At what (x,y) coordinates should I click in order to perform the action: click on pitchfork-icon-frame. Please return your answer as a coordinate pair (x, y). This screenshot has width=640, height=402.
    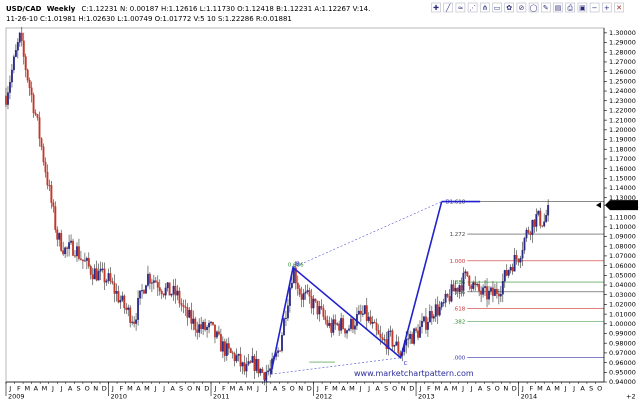
    Looking at the image, I should click on (484, 7).